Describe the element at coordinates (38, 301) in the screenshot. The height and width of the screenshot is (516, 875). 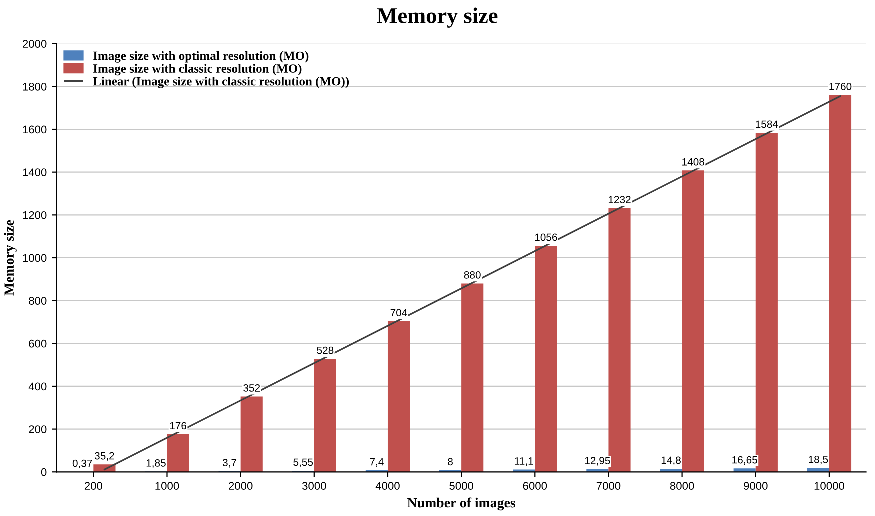
I see `y-tick-label: 800` at that location.